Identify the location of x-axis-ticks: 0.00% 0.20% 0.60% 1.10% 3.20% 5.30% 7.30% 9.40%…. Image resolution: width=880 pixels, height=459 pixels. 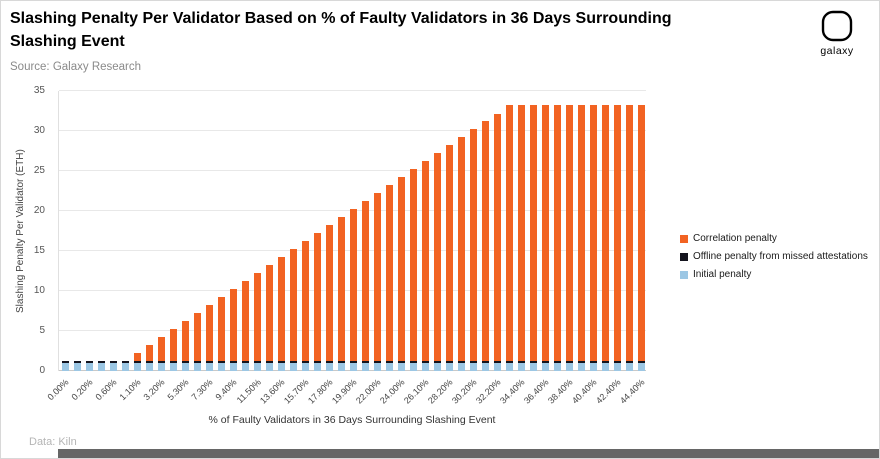
(347, 395).